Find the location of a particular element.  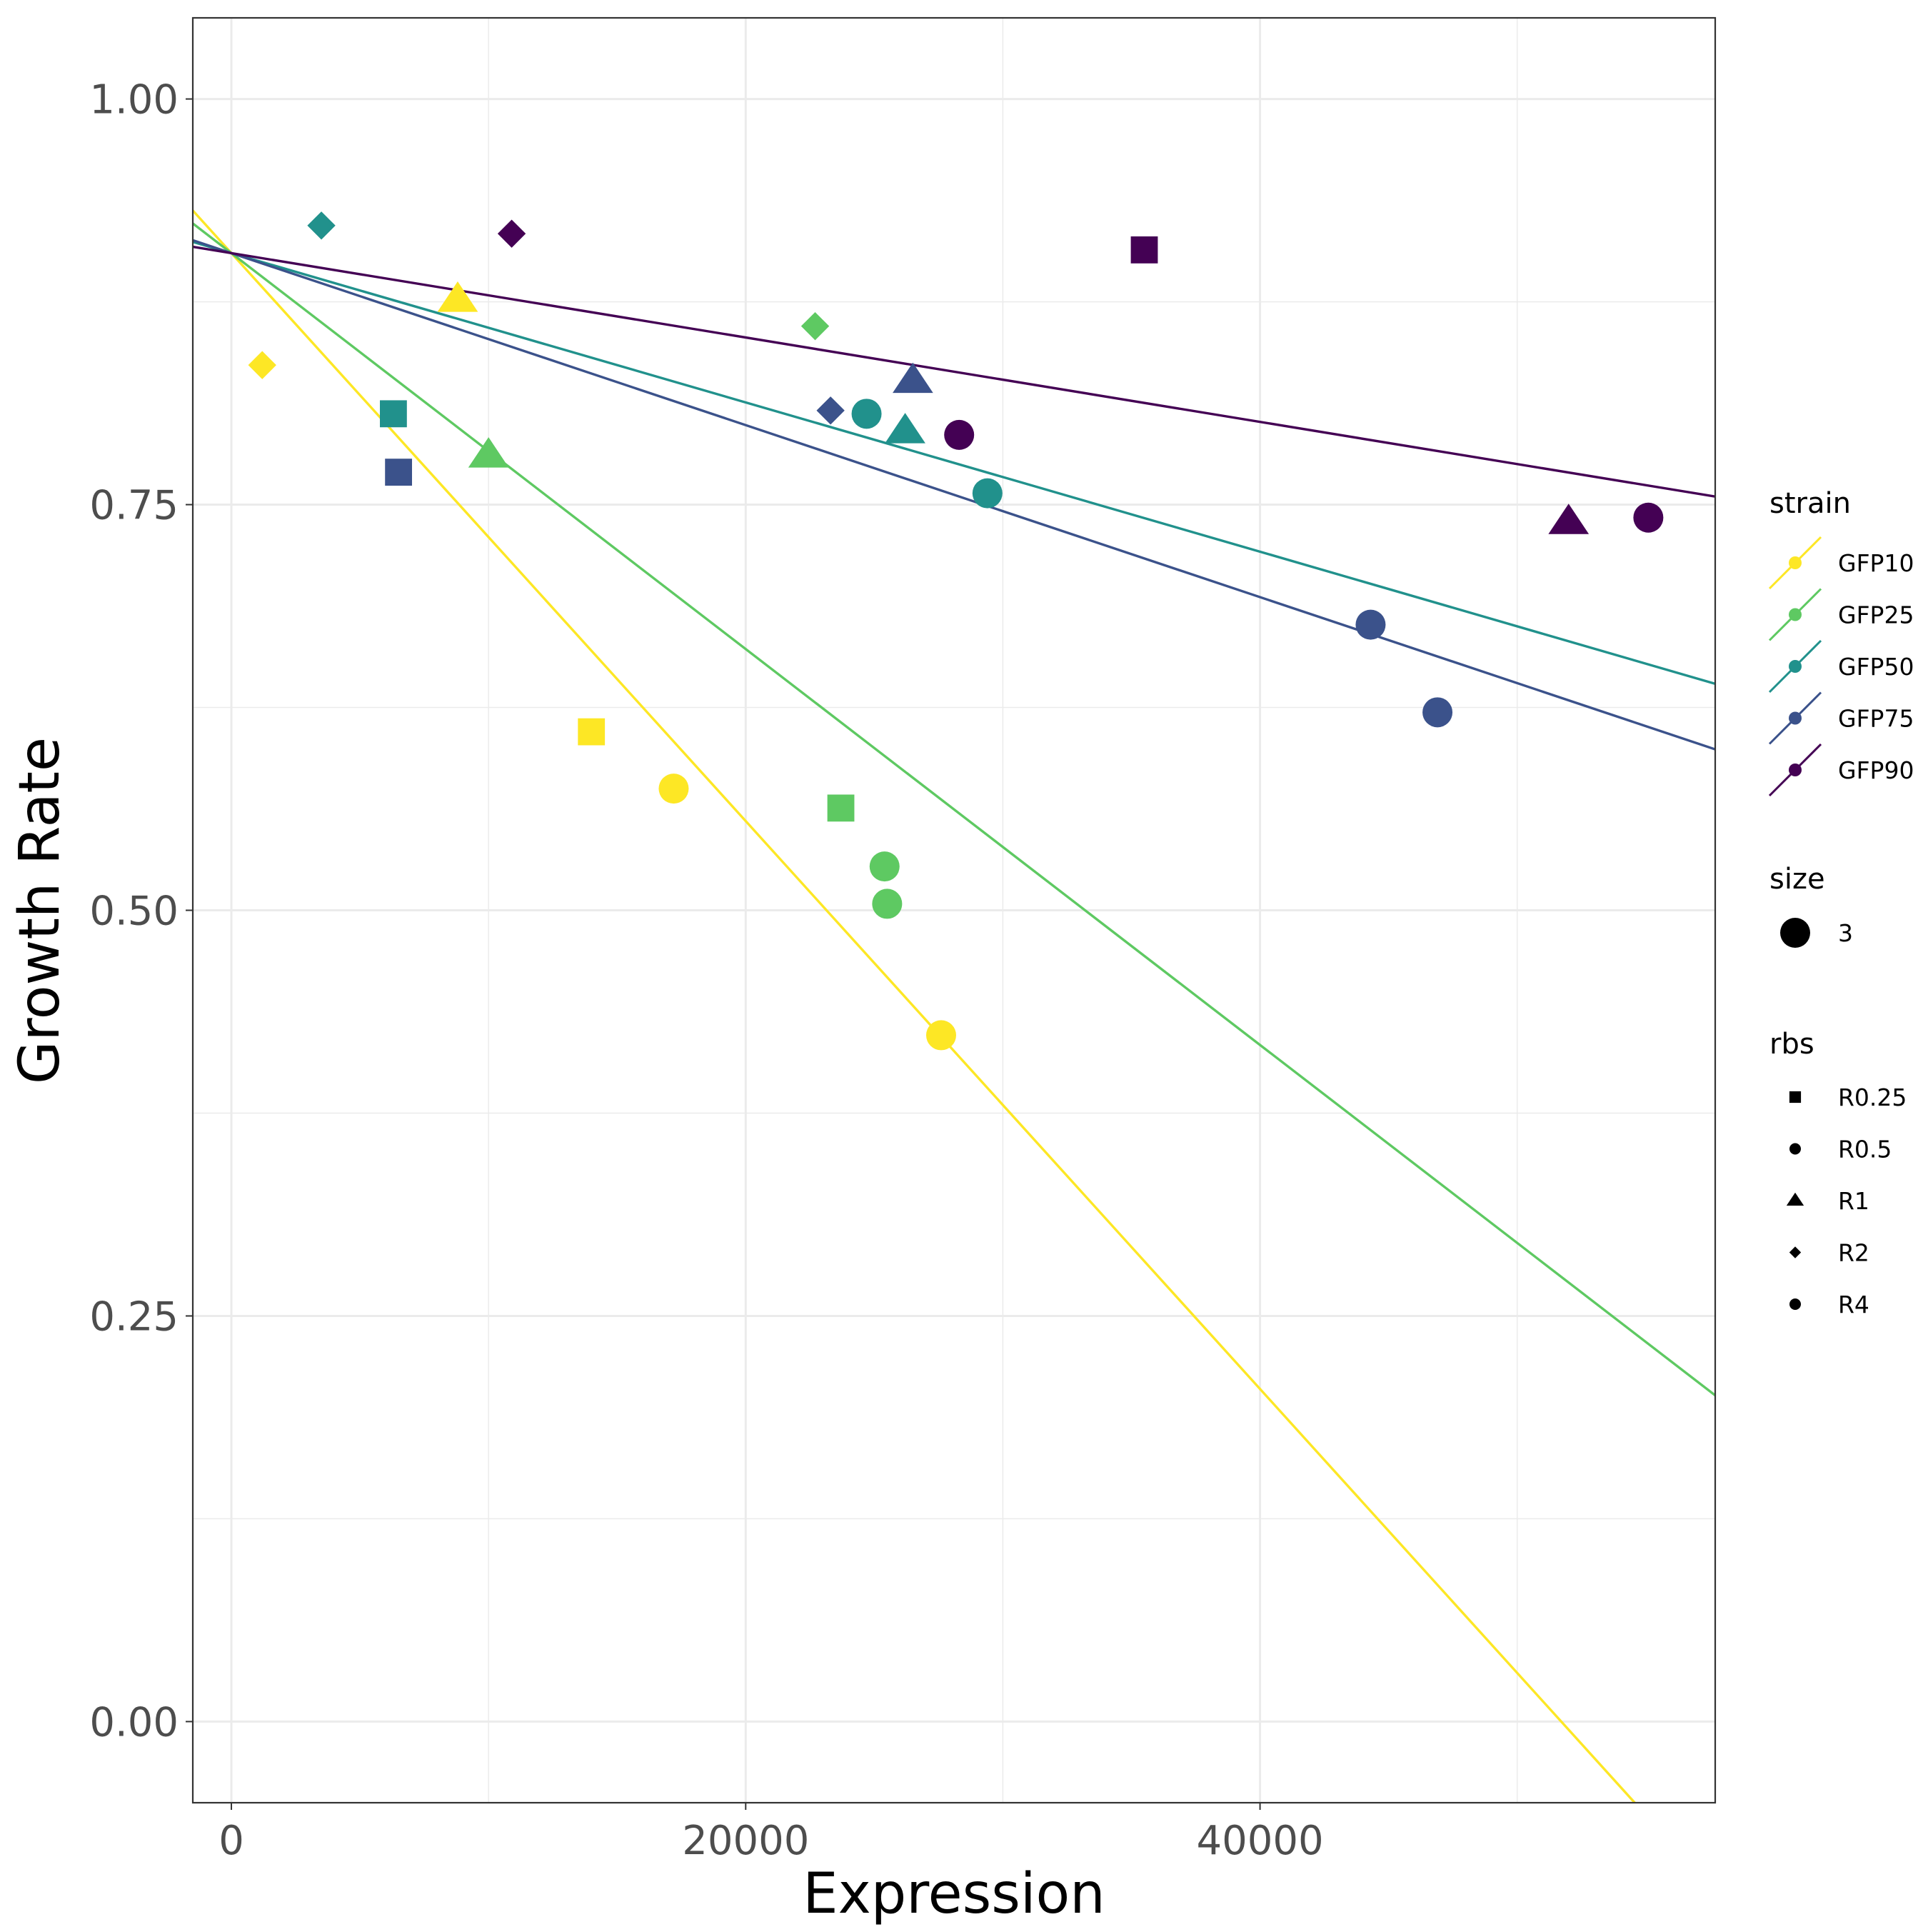

legend-label-gfp90: GFP90 is located at coordinates (1876, 770).